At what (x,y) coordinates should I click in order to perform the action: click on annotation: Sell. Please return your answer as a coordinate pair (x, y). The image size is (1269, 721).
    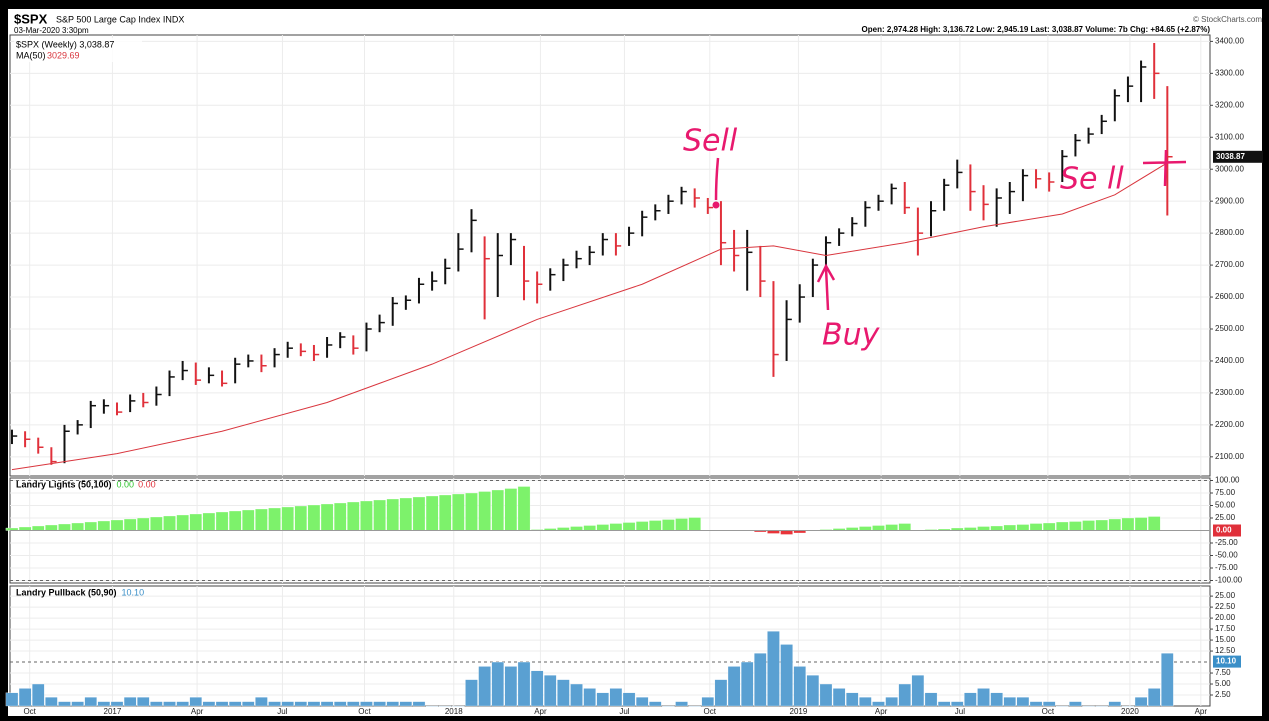
    Looking at the image, I should click on (710, 141).